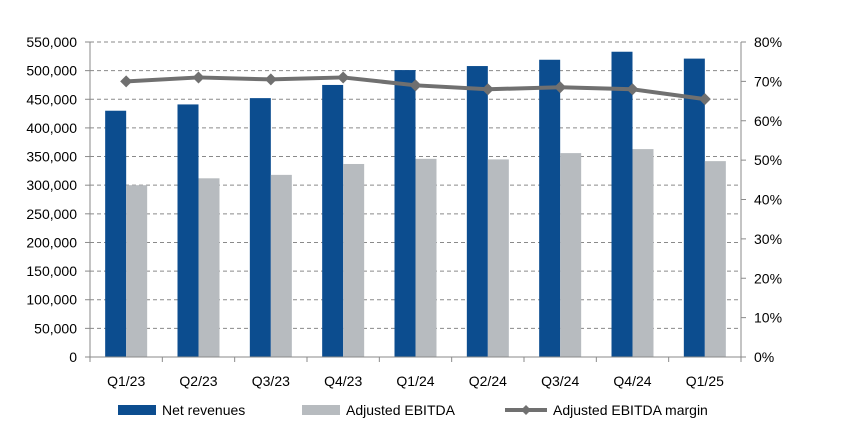 Image resolution: width=848 pixels, height=448 pixels. What do you see at coordinates (768, 42) in the screenshot?
I see `y2-tick-label: 80%` at bounding box center [768, 42].